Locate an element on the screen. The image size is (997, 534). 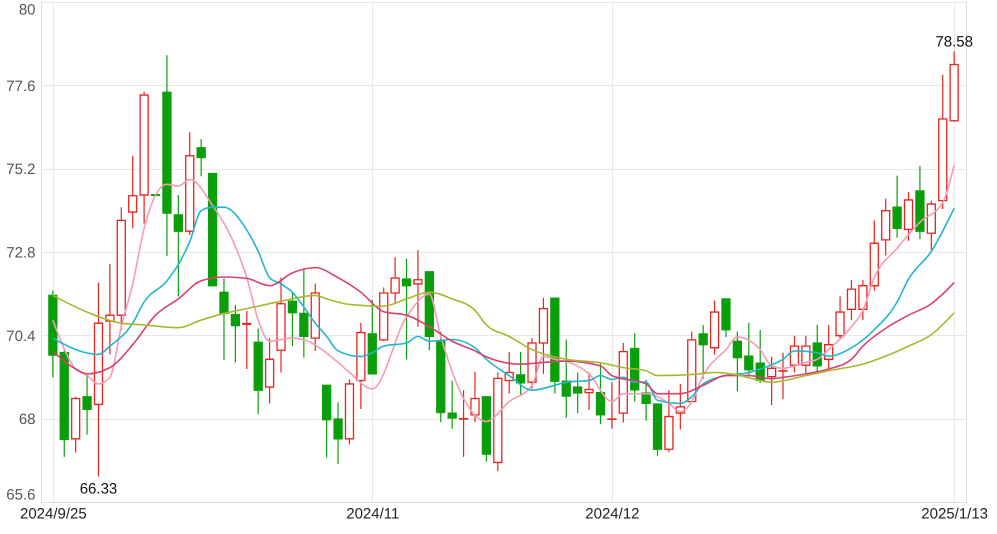
y-tick-label: 68 is located at coordinates (27, 419).